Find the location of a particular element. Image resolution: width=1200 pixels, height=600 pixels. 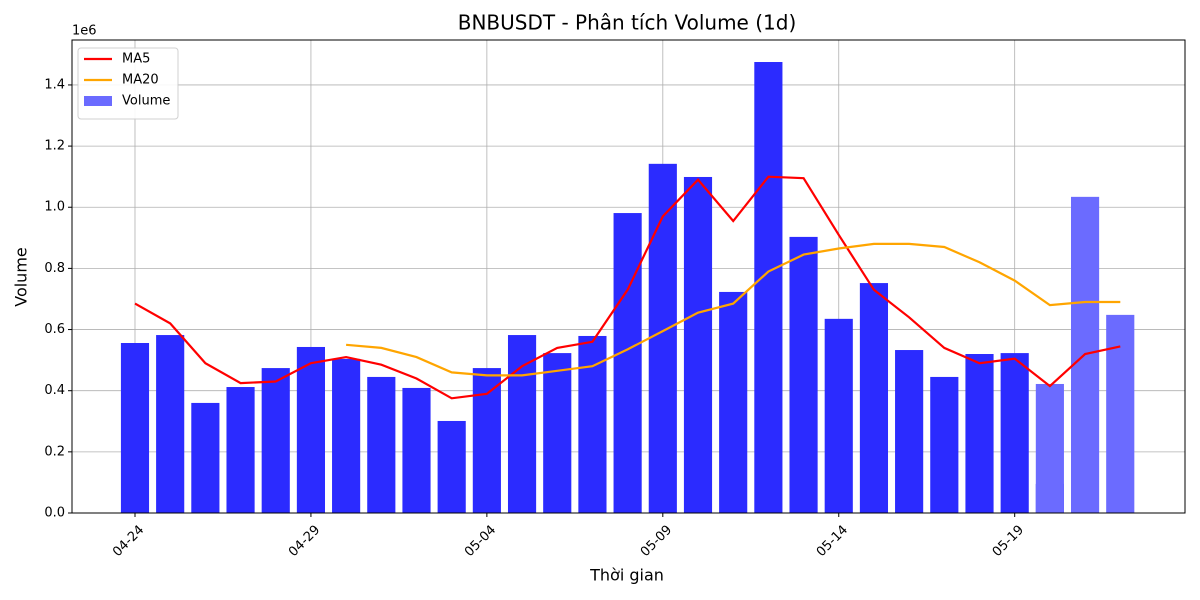

chart-title: BNBUSDT - Phân tích Volume (1d) is located at coordinates (627, 23).